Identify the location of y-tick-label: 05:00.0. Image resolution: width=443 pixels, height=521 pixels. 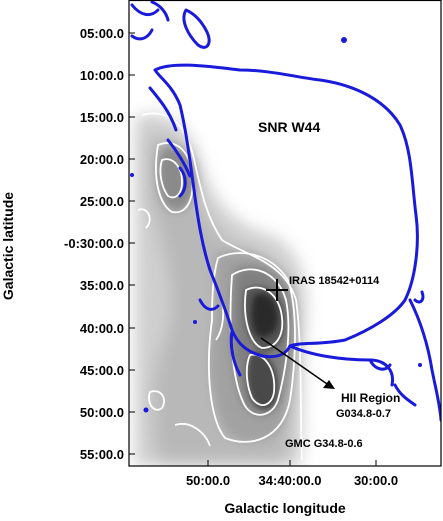
(102, 33).